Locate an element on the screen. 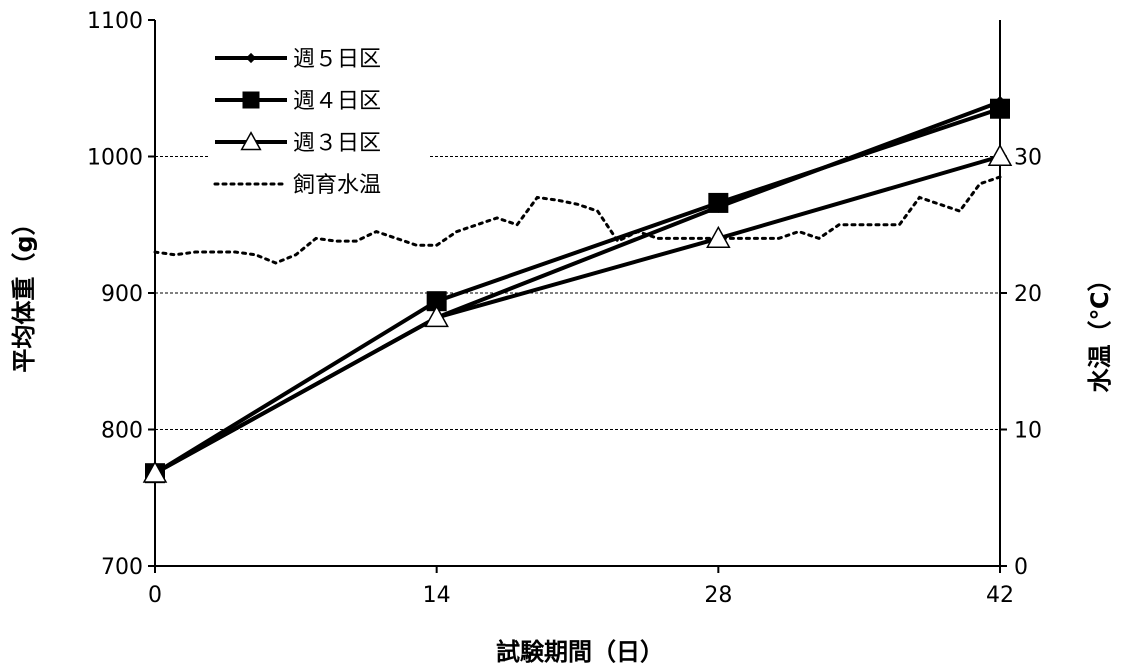 Image resolution: width=1126 pixels, height=670 pixels. y2-axis-title: 水温（℃） is located at coordinates (1100, 329).